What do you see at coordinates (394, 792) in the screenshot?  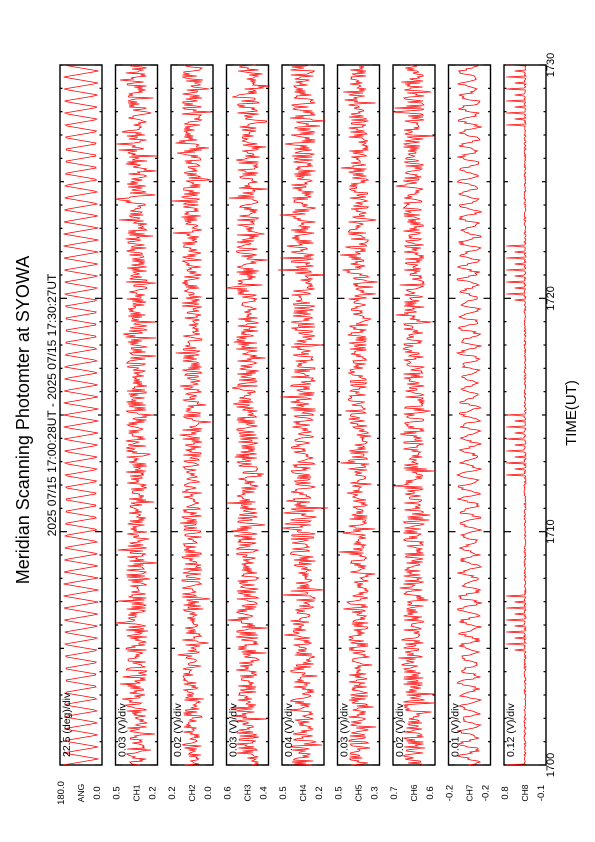 I see `panel-6-tick-high: 0.7` at bounding box center [394, 792].